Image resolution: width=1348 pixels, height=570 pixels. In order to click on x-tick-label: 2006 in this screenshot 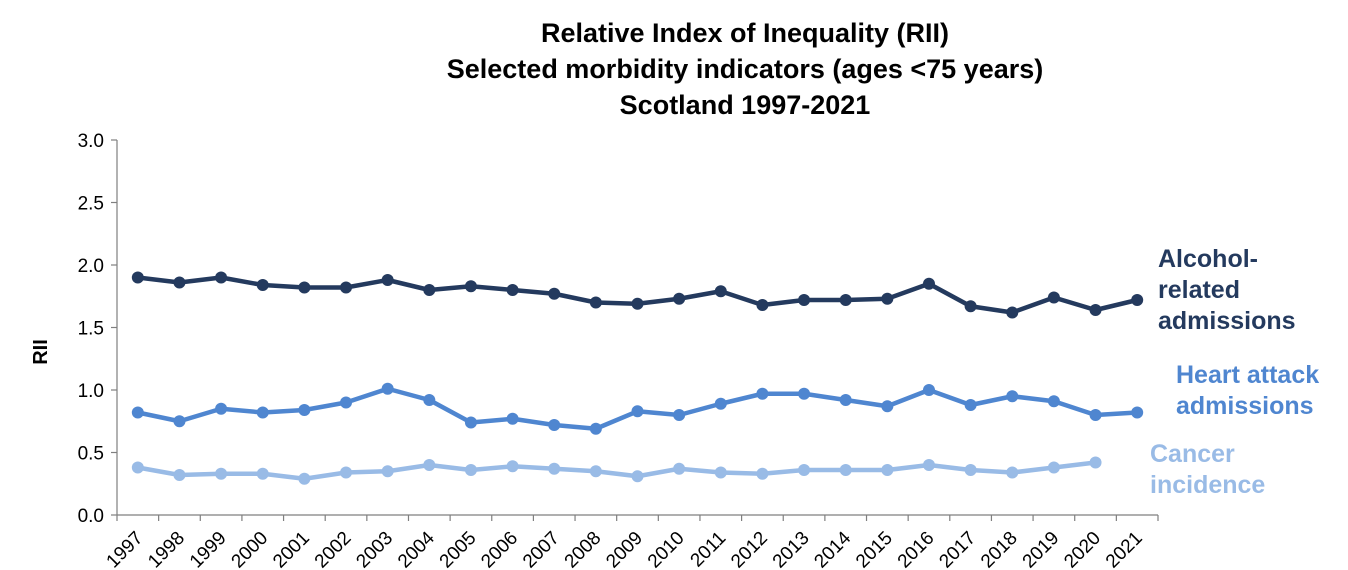, I will do `click(499, 549)`.